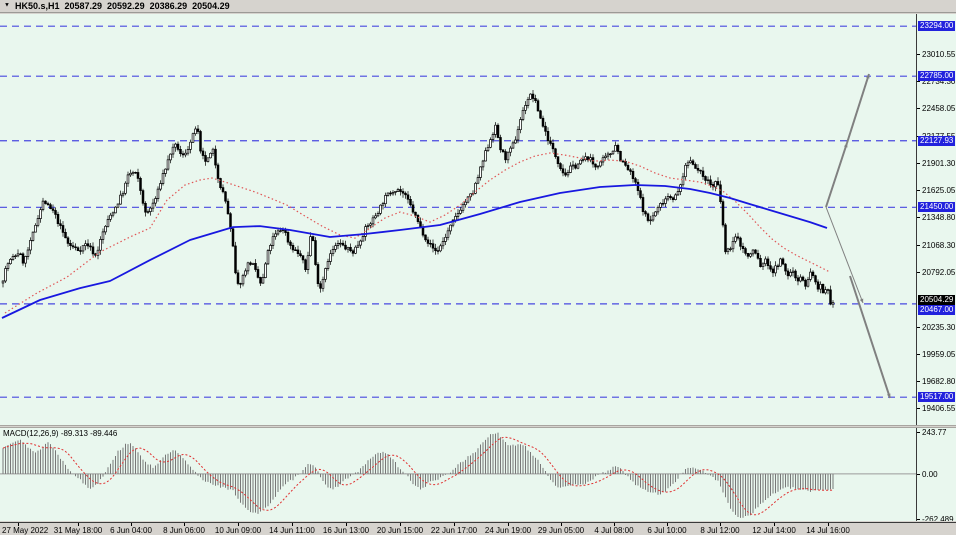 This screenshot has height=535, width=956. I want to click on price-tick-label: 19959.05, so click(939, 354).